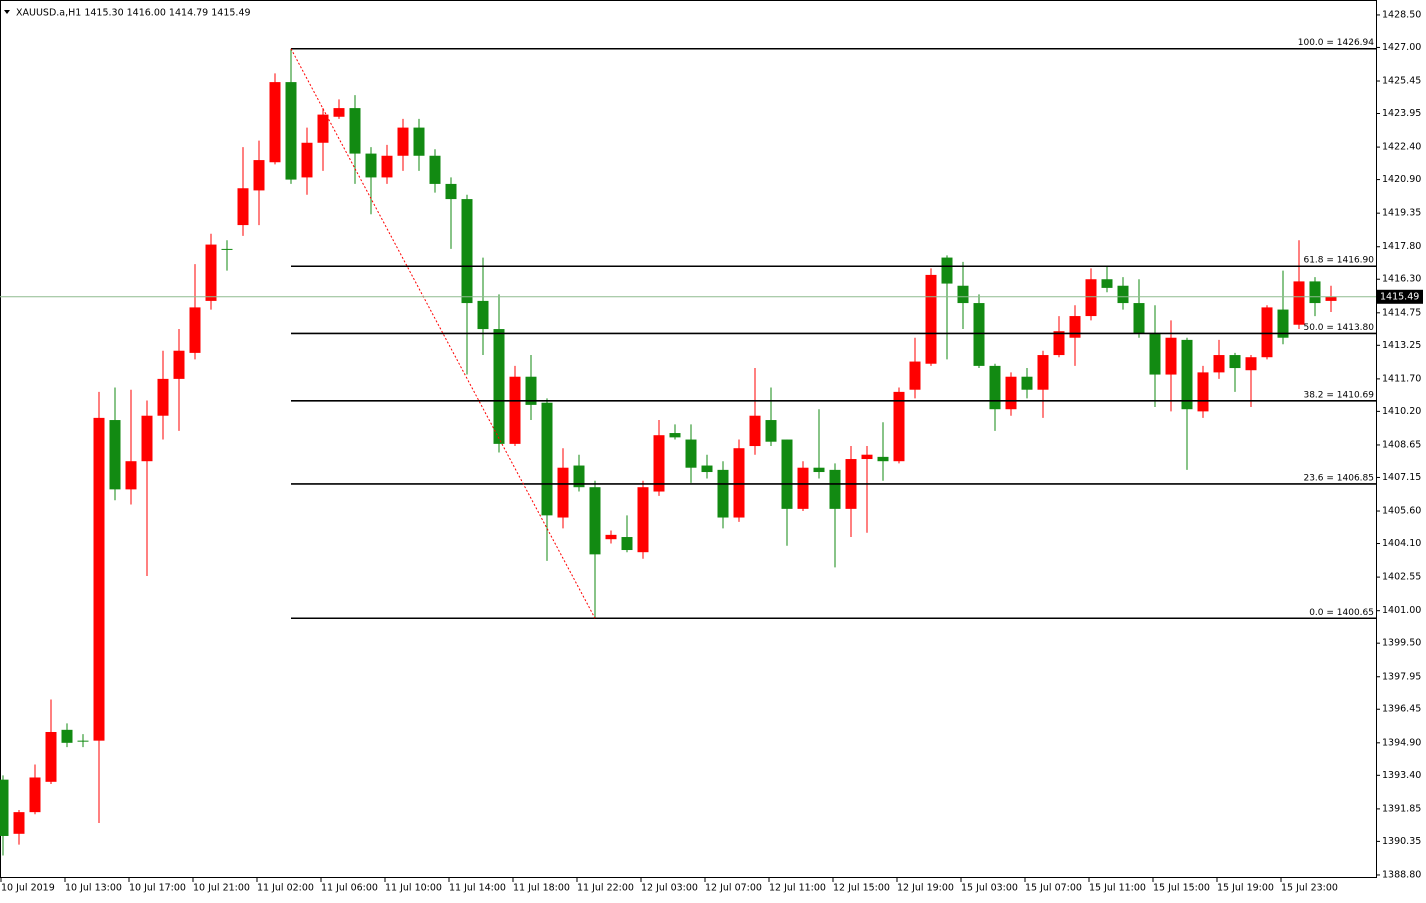  What do you see at coordinates (1338, 261) in the screenshot?
I see `fib-label: 61.8 = 1416.90` at bounding box center [1338, 261].